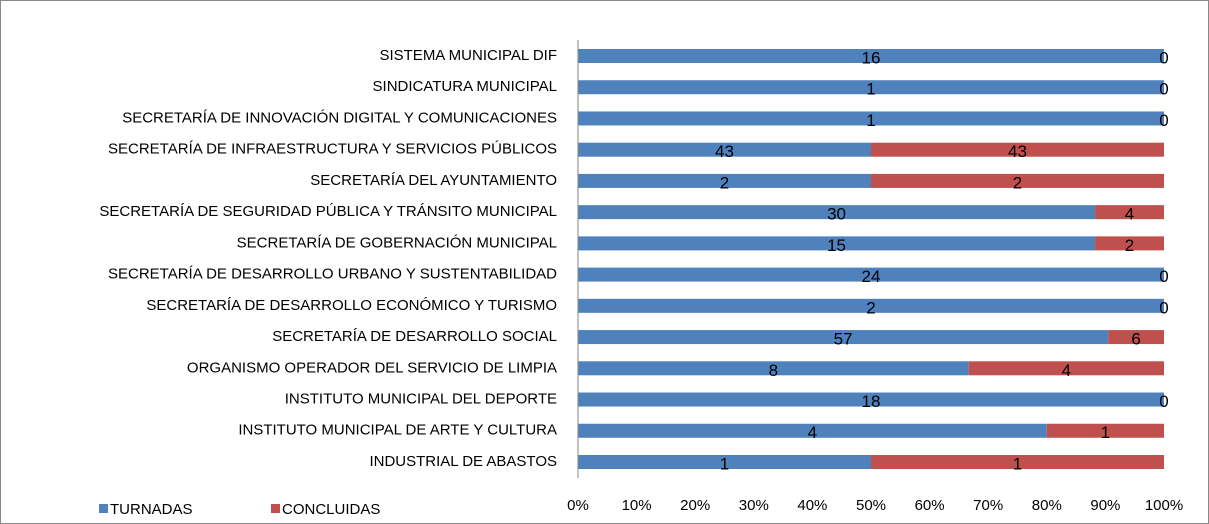  I want to click on data-label: 16, so click(871, 57).